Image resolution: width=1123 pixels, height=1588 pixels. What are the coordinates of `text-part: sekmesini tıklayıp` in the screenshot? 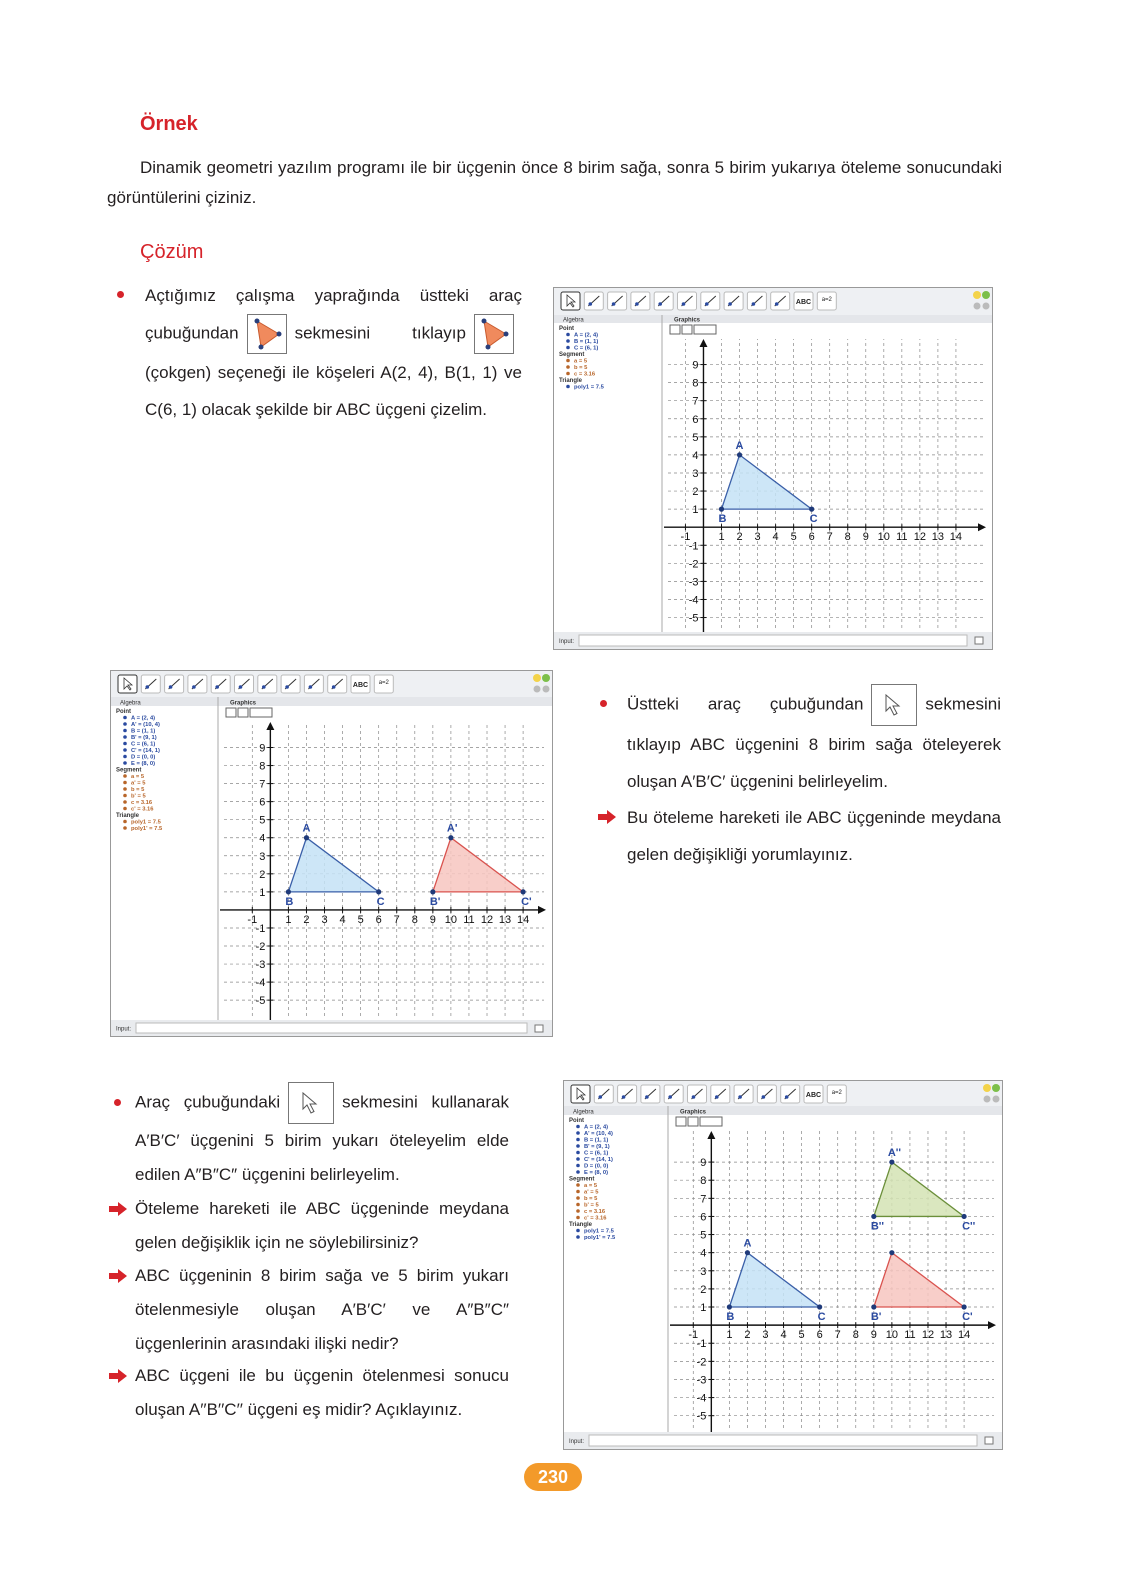 It's located at (380, 333).